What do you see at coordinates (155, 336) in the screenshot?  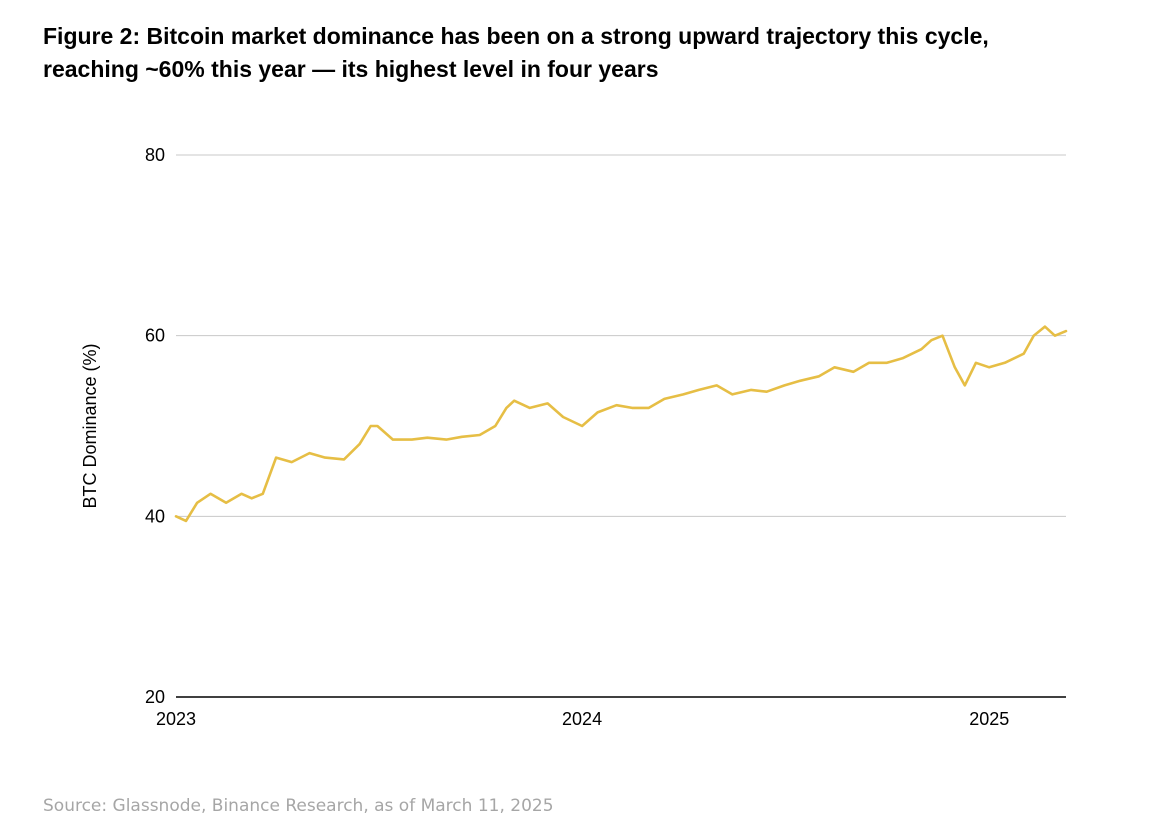 I see `y-tick-label: 60` at bounding box center [155, 336].